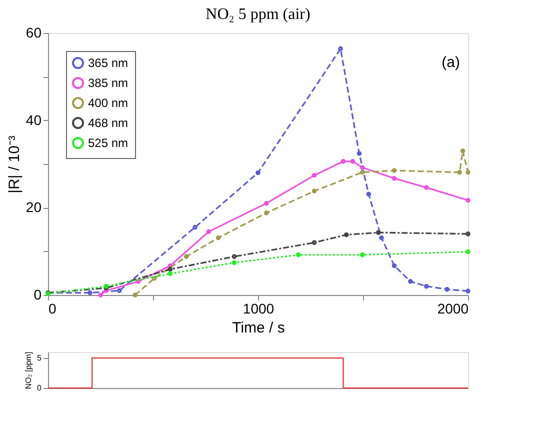  Describe the element at coordinates (108, 103) in the screenshot. I see `legend-label: 400 nm` at that location.